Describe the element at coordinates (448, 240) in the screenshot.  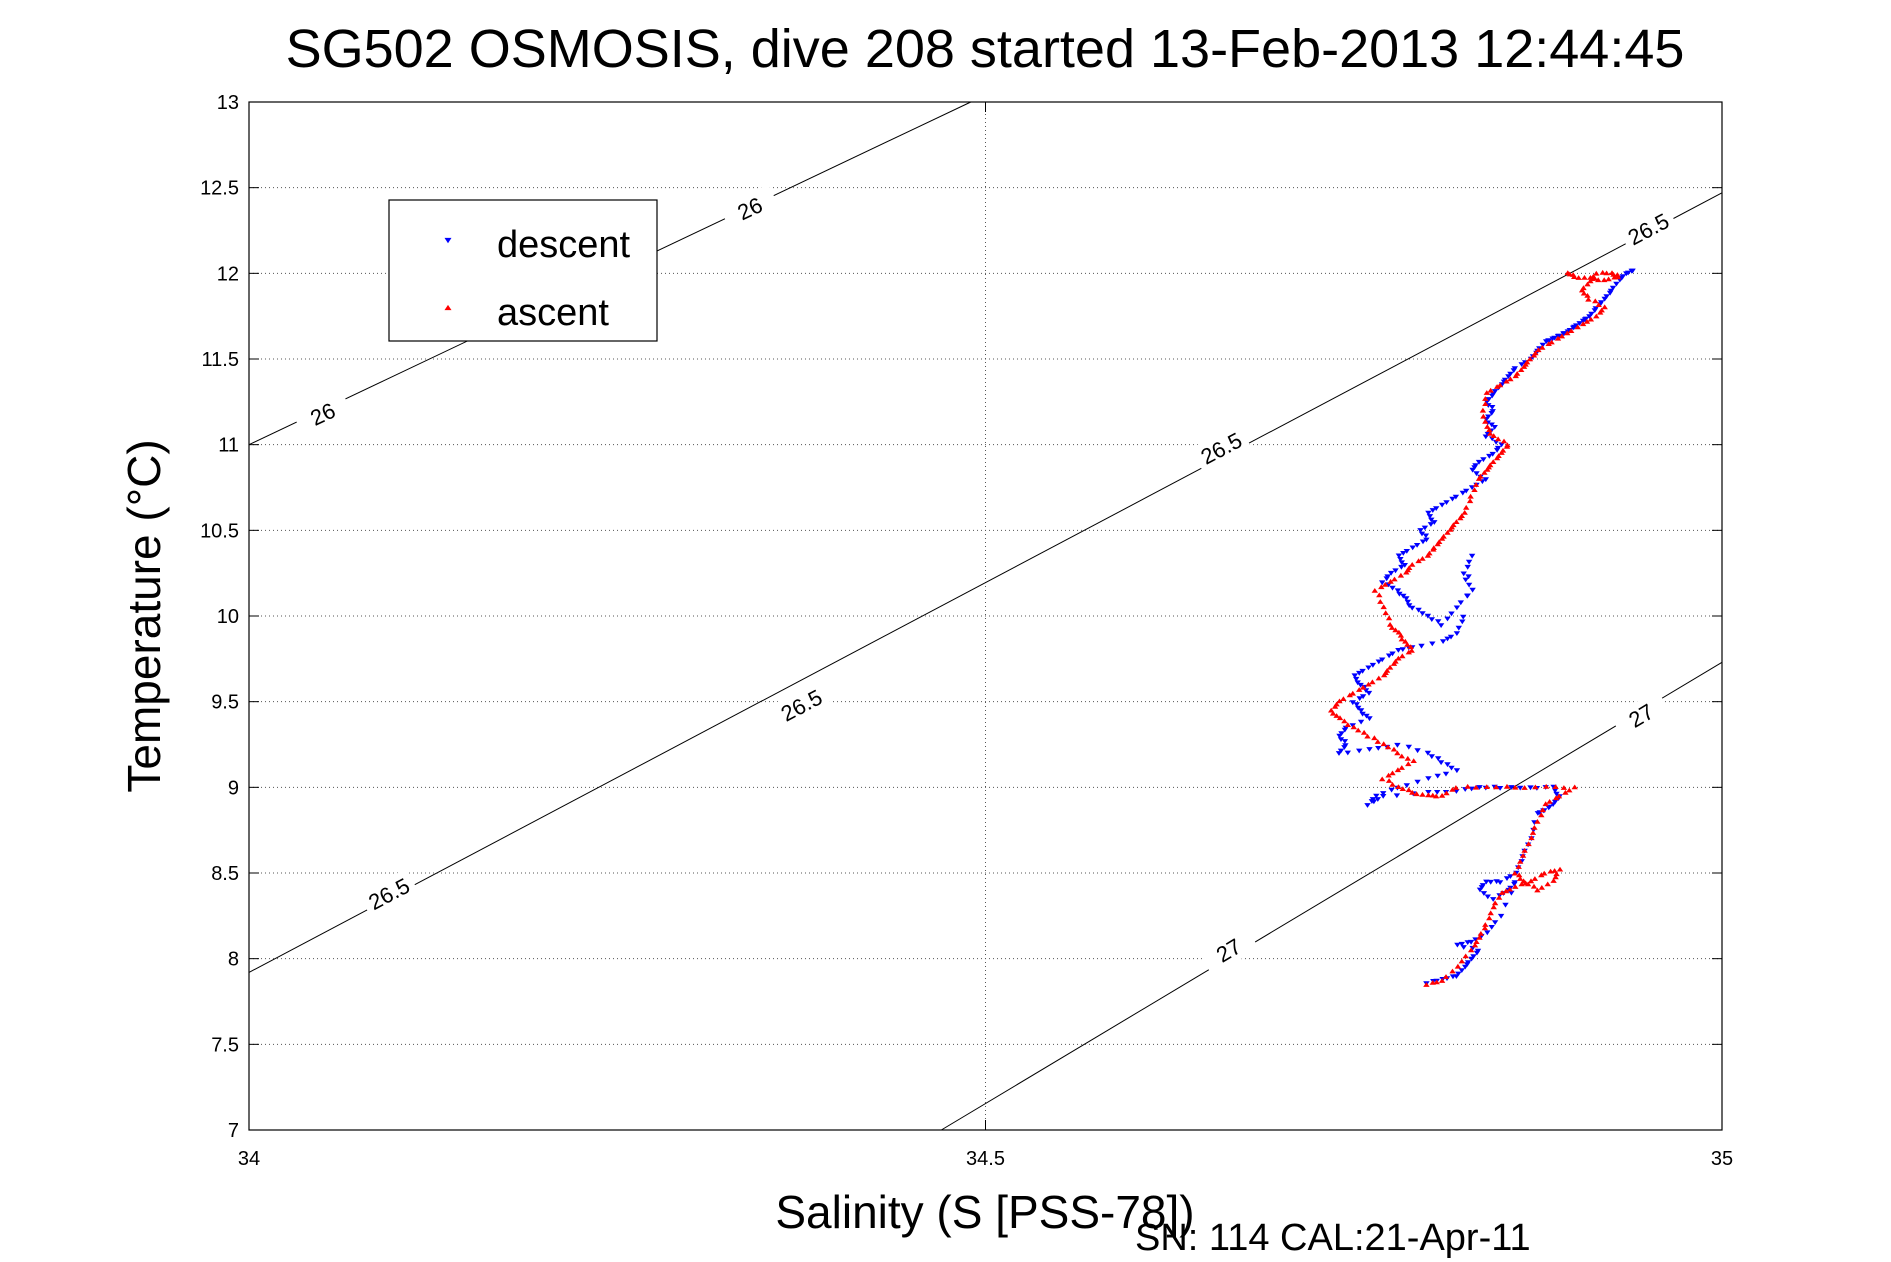
I see `legend-descent-glyph` at that location.